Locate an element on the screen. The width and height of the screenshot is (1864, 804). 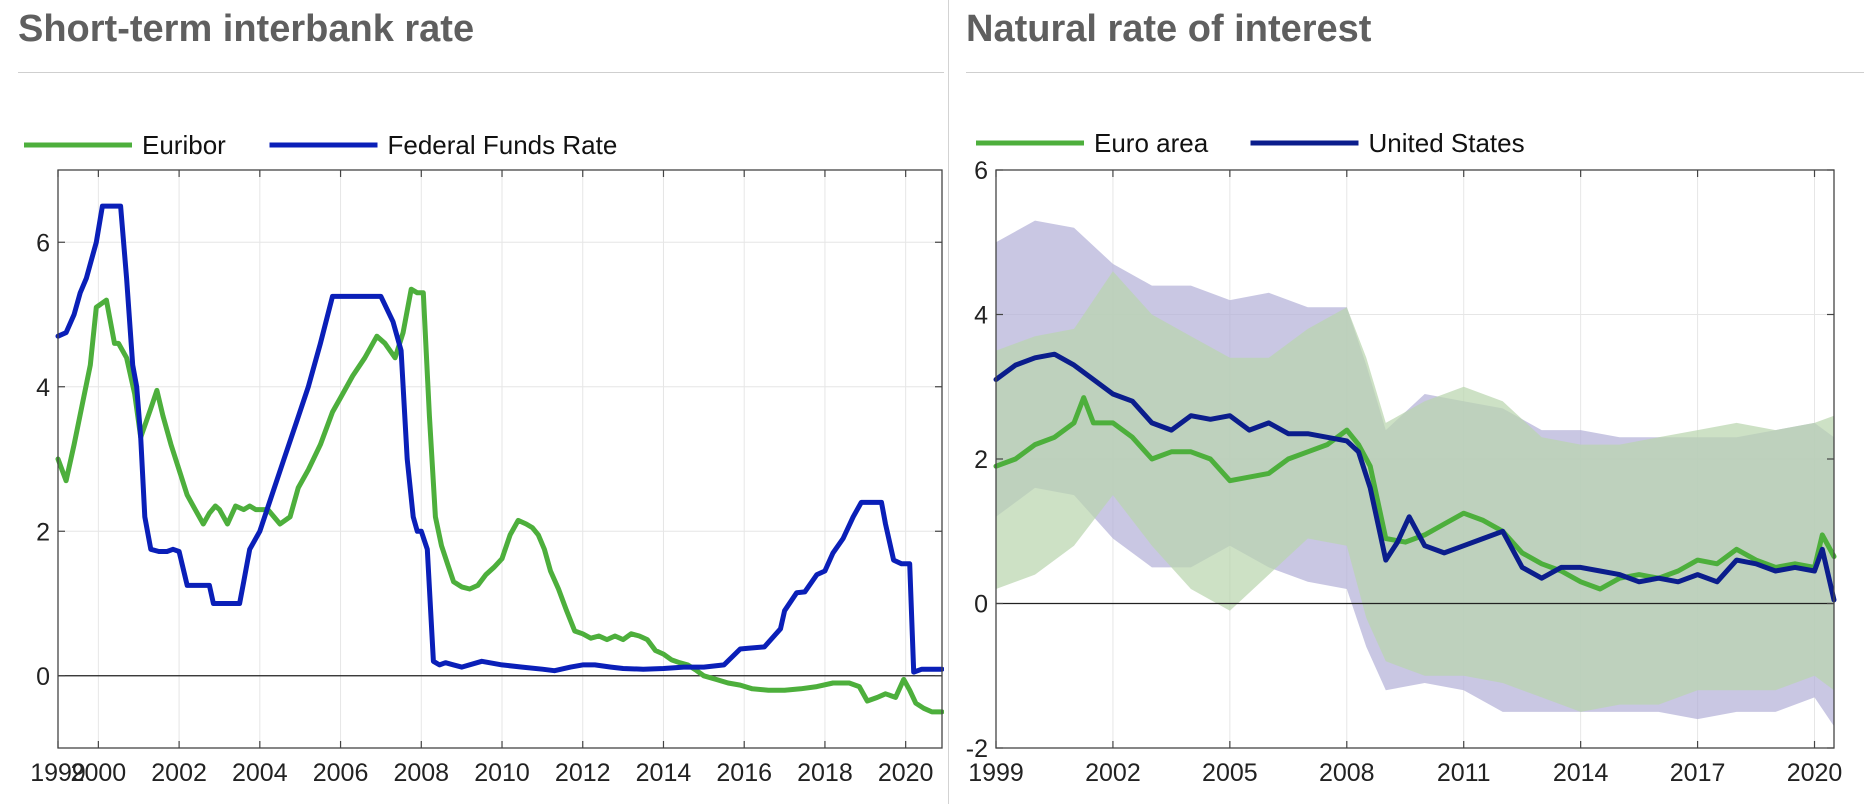
x-tick-label: 2012 is located at coordinates (583, 773).